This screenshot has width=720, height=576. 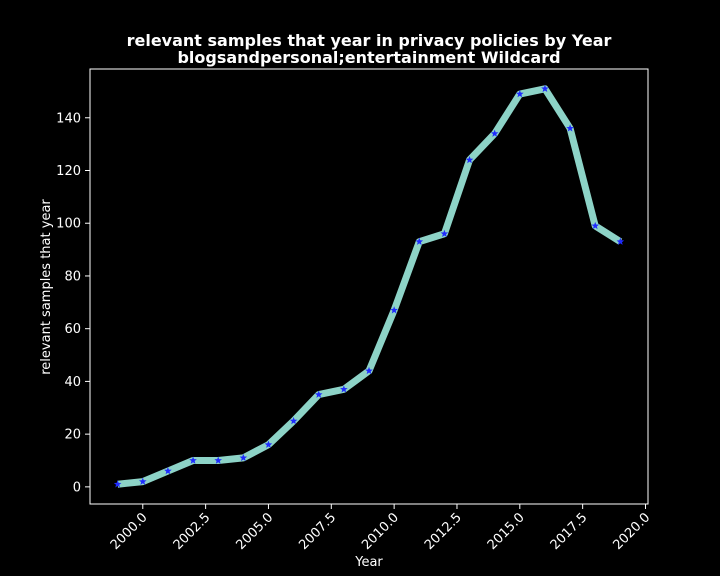 What do you see at coordinates (368, 562) in the screenshot?
I see `x-axis-label: Year` at bounding box center [368, 562].